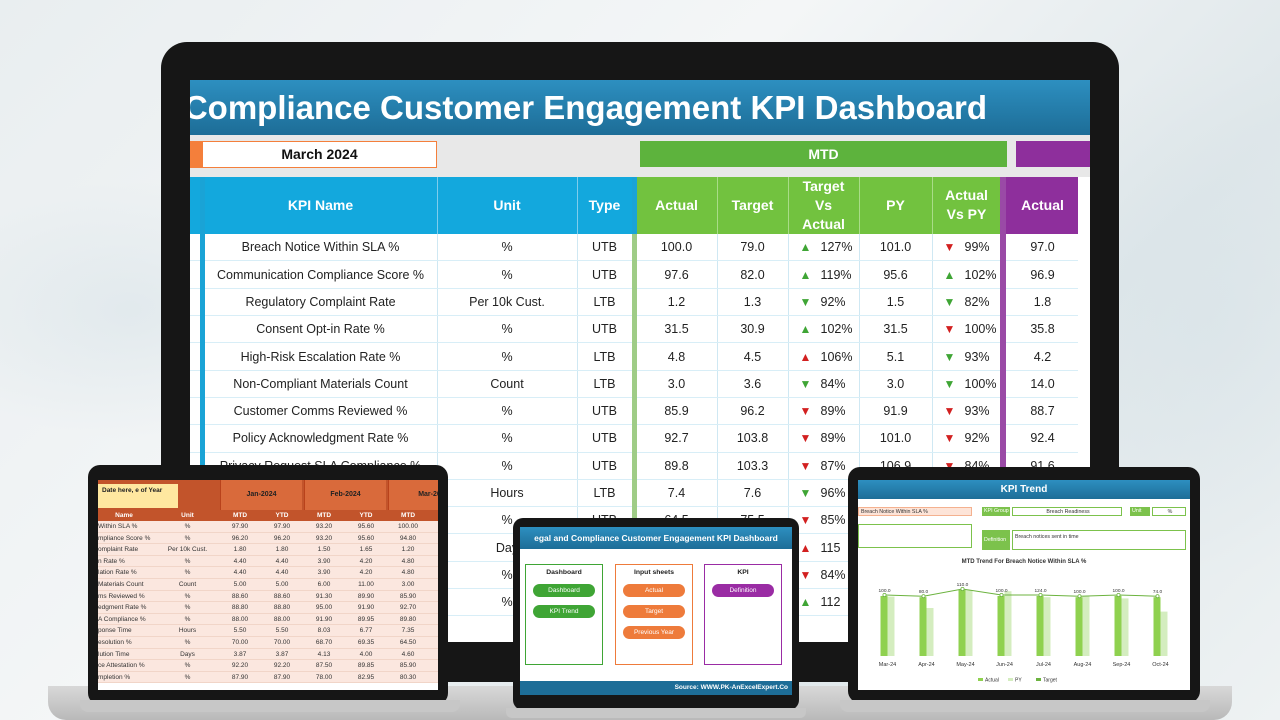 This screenshot has width=1280, height=720. What do you see at coordinates (240, 631) in the screenshot?
I see `sheet-cell: 5.50` at bounding box center [240, 631].